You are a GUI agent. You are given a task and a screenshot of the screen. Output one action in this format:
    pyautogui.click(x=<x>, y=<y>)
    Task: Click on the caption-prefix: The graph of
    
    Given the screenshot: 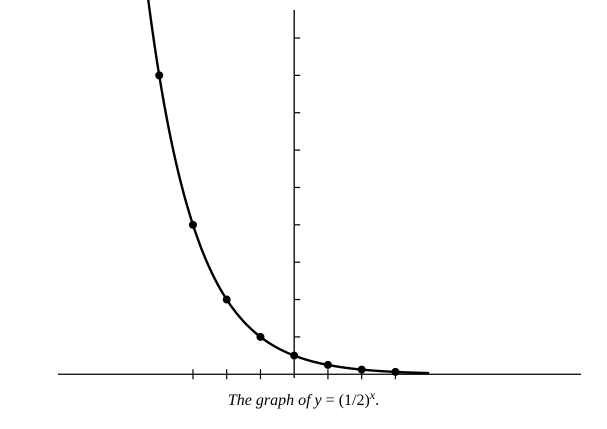 What is the action you would take?
    pyautogui.click(x=271, y=400)
    